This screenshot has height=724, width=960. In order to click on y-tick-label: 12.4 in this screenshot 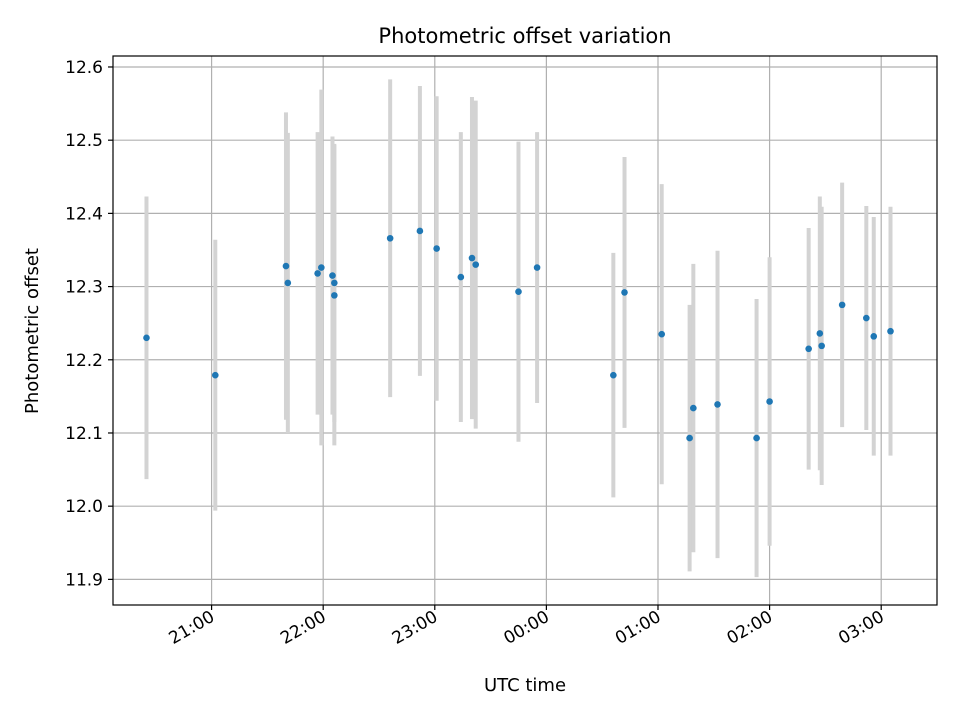, I will do `click(84, 214)`.